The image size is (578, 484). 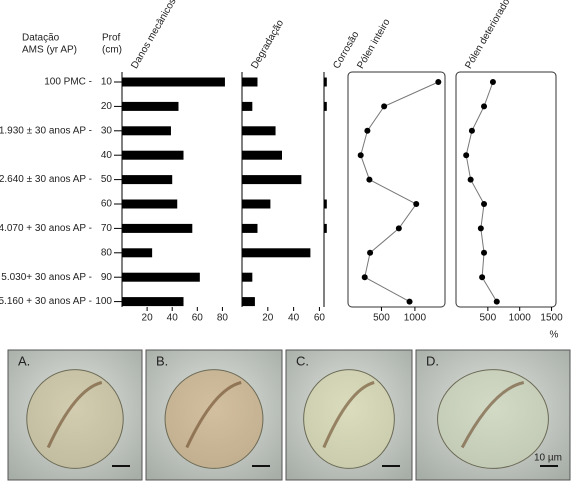 I want to click on depth-label: 70, so click(x=107, y=228).